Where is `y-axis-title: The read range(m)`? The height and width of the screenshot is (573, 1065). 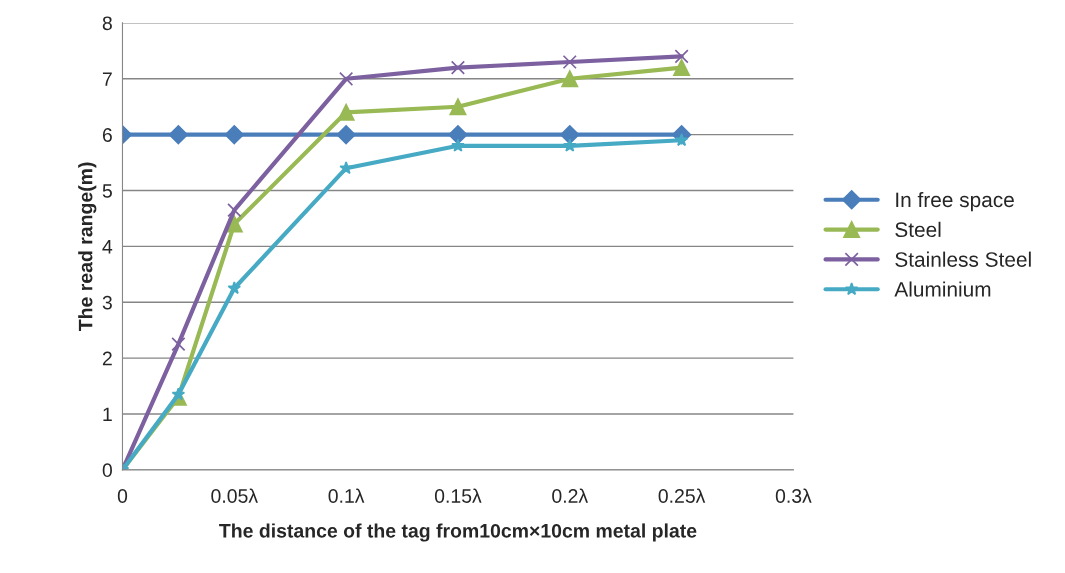
y-axis-title: The read range(m) is located at coordinates (87, 246).